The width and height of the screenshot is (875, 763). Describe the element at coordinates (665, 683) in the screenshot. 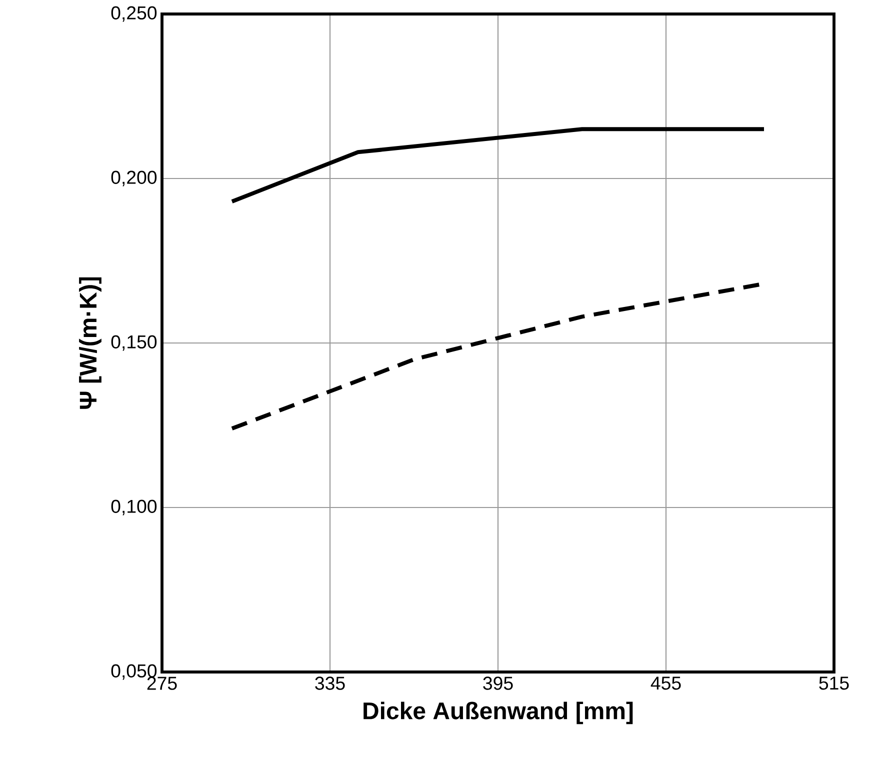

I see `x-tick-label: 455` at that location.